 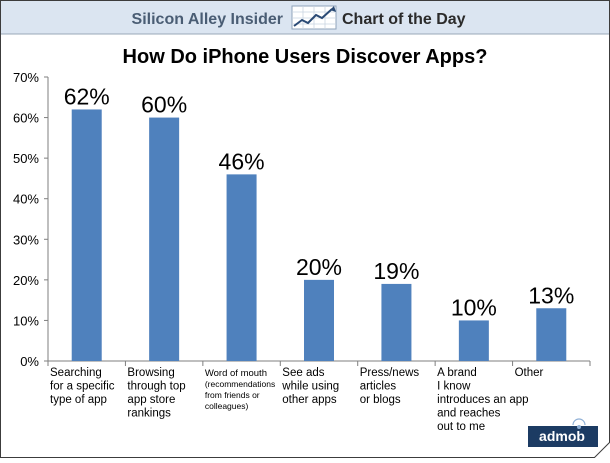 What do you see at coordinates (529, 373) in the screenshot?
I see `category-label-line: Other` at bounding box center [529, 373].